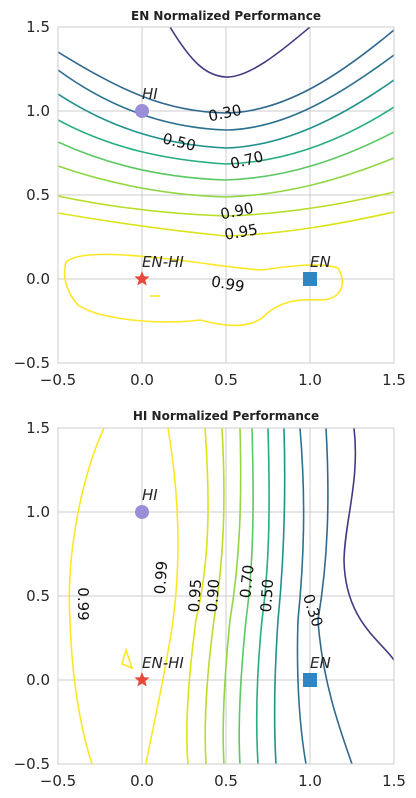 The height and width of the screenshot is (798, 416). Describe the element at coordinates (226, 416) in the screenshot. I see `chart-title: HI Normalized Performance` at that location.